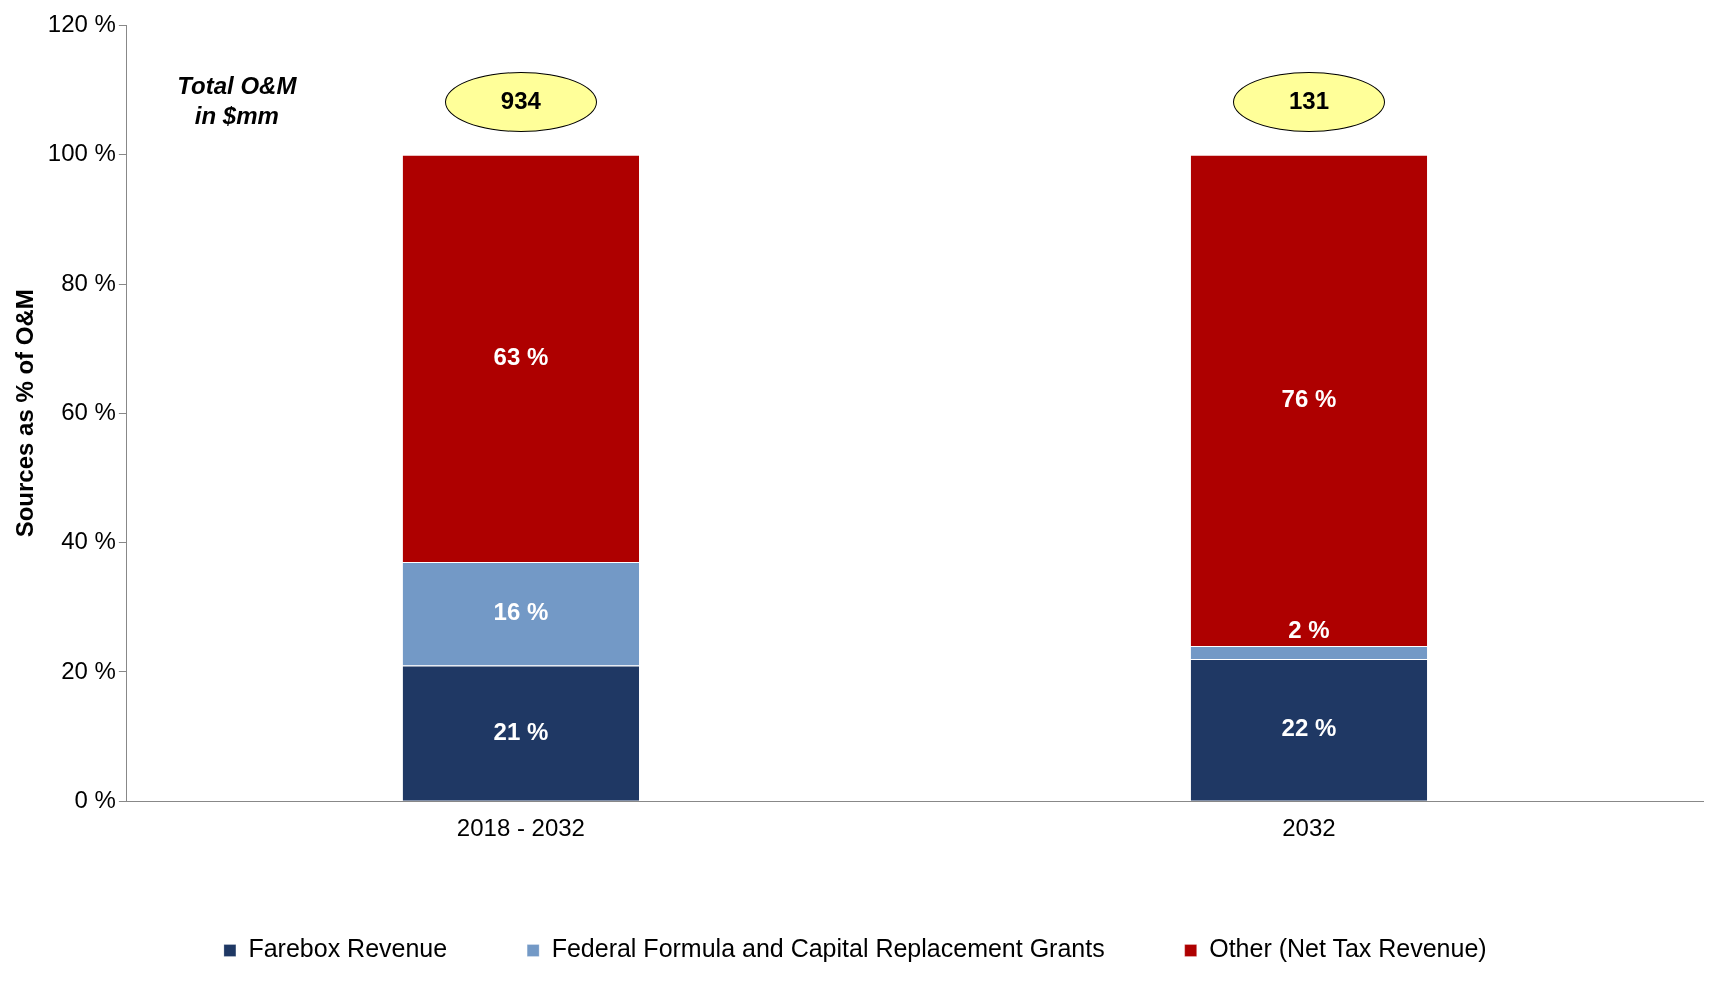 This screenshot has width=1725, height=987. I want to click on y-tick-label: 120 %, so click(81, 24).